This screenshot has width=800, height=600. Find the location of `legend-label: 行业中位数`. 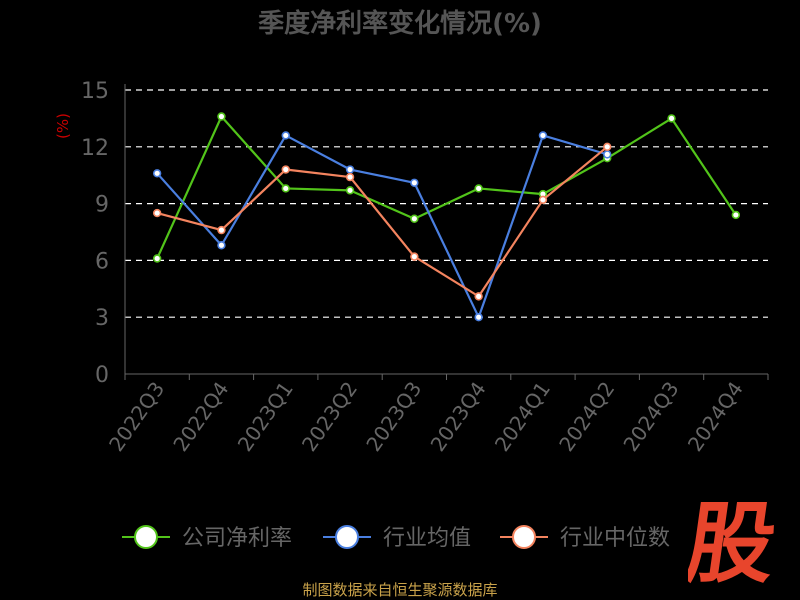

legend-label: 行业中位数 is located at coordinates (615, 538).